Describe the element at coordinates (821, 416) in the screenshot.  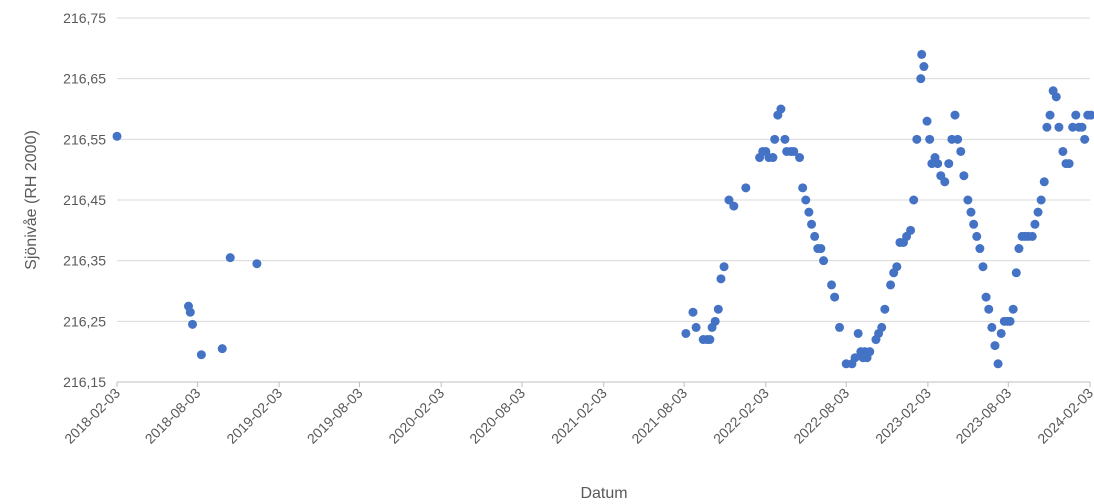
I see `x-tick-label: 2022-08-03` at that location.